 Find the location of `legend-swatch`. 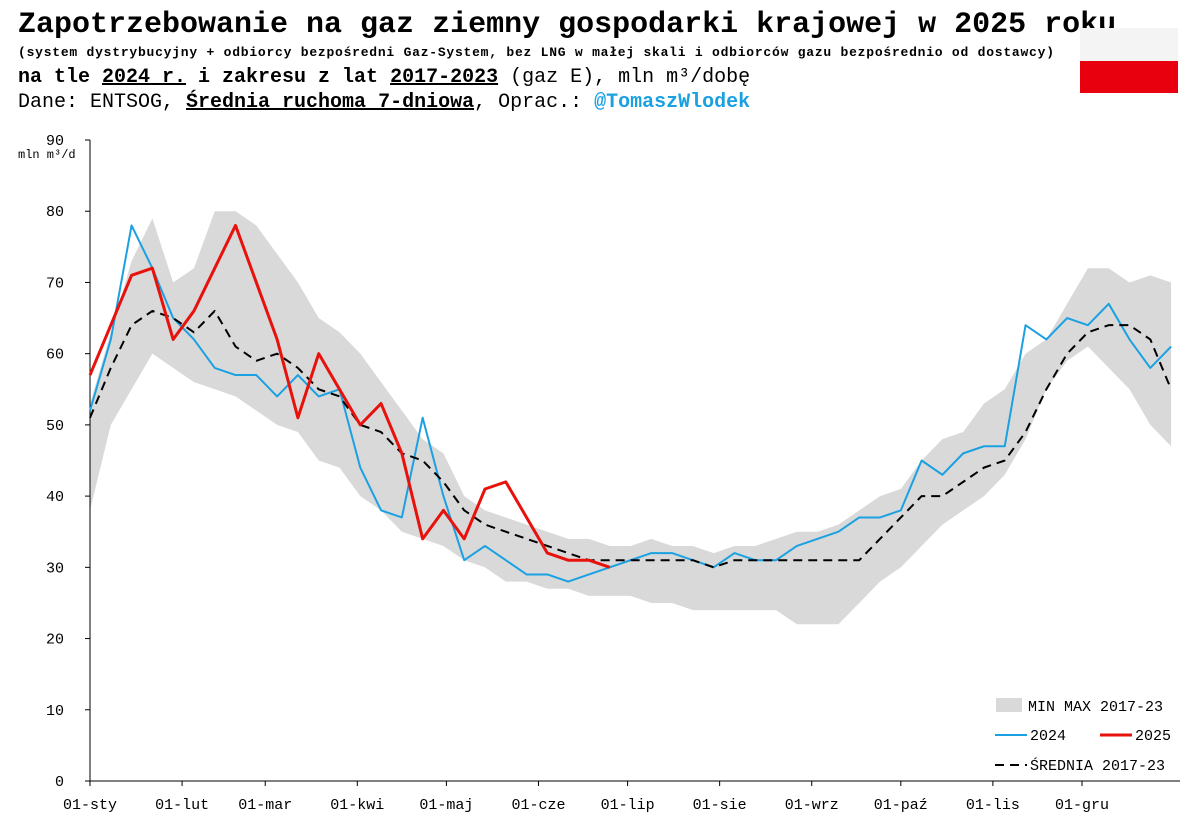

legend-swatch is located at coordinates (1009, 705).